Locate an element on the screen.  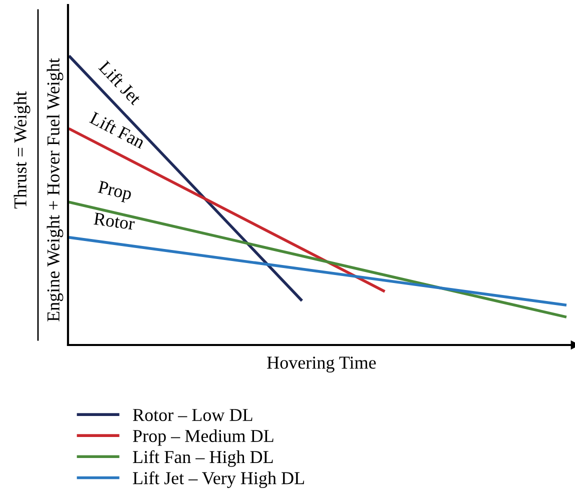
legend-label: Lift Jet – Very High DL is located at coordinates (218, 479).